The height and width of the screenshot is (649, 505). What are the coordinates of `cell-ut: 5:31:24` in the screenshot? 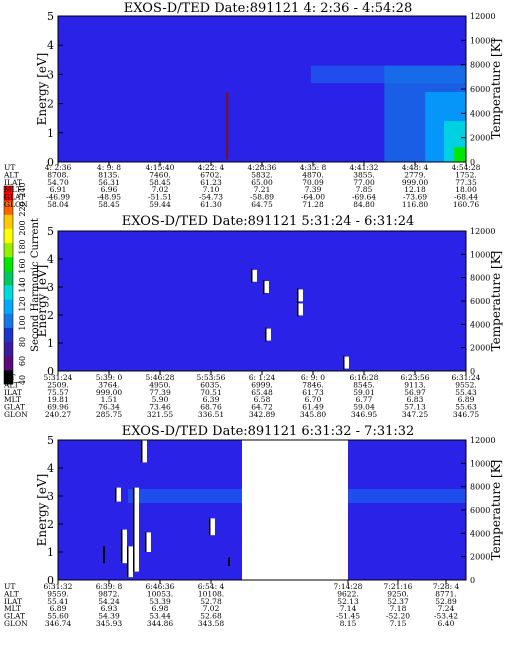 It's located at (58, 377).